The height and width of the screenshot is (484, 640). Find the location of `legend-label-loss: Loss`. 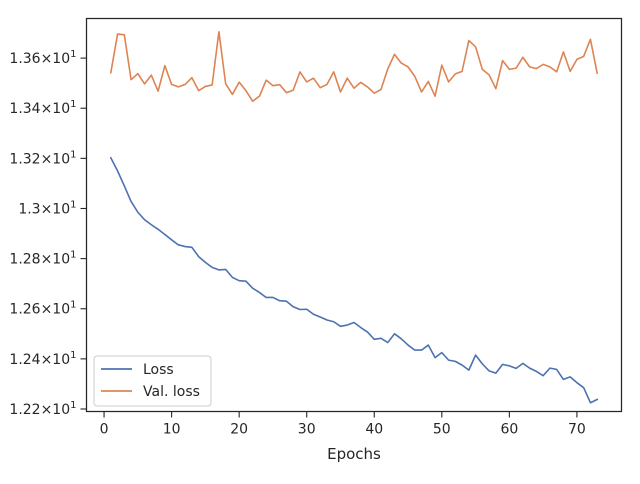

legend-label-loss: Loss is located at coordinates (158, 370).